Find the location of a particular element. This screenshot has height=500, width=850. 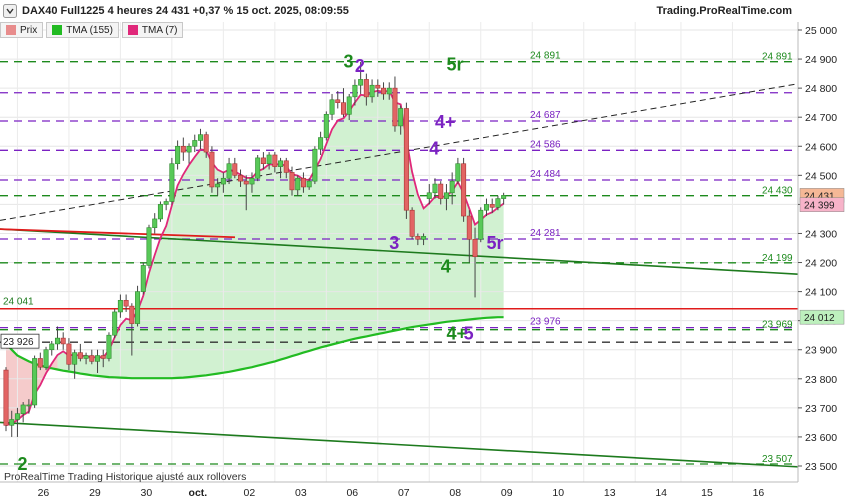

tma-155-line is located at coordinates (254, 348).